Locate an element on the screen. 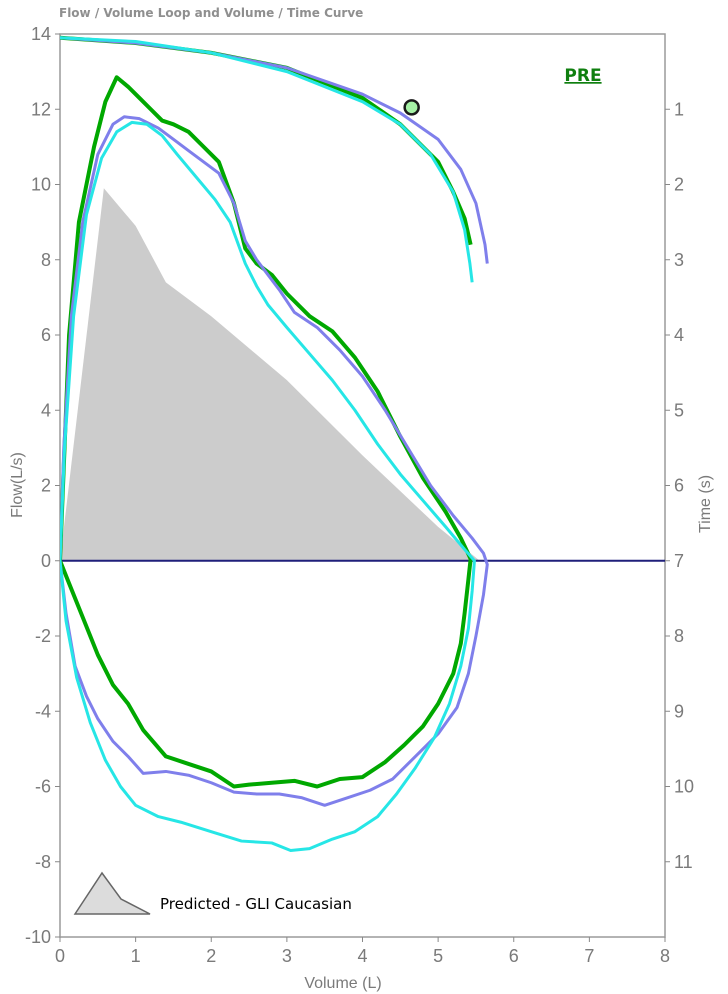  y-tick-label: 8 is located at coordinates (46, 260).